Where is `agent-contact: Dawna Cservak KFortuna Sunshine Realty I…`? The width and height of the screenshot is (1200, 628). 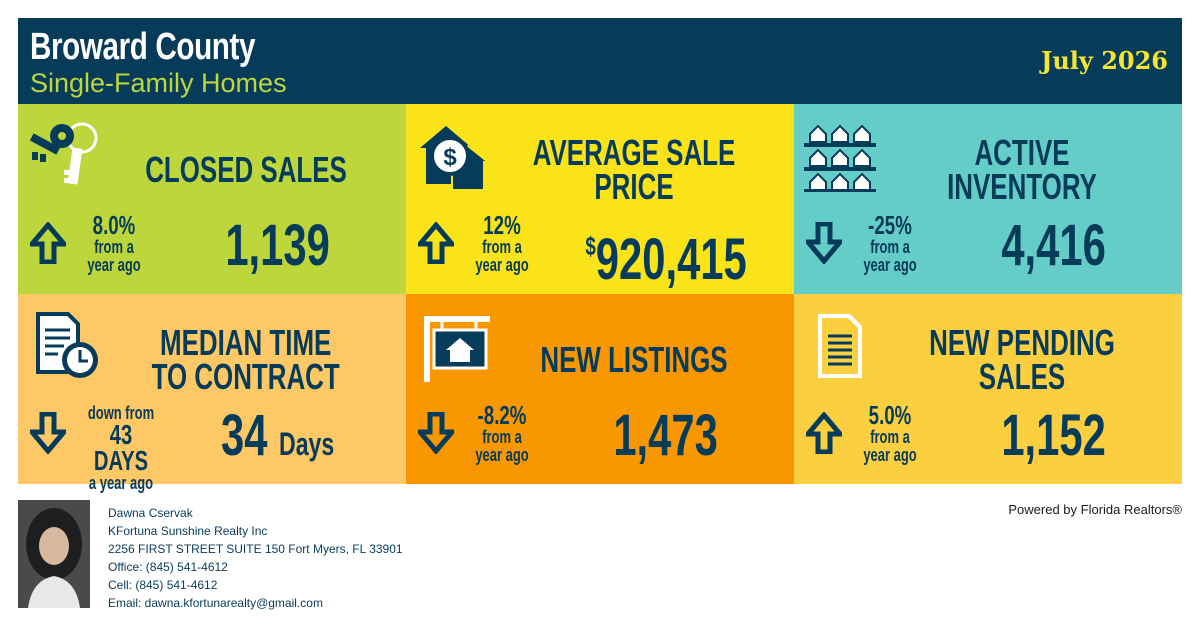 agent-contact: Dawna Cservak KFortuna Sunshine Realty I… is located at coordinates (255, 558).